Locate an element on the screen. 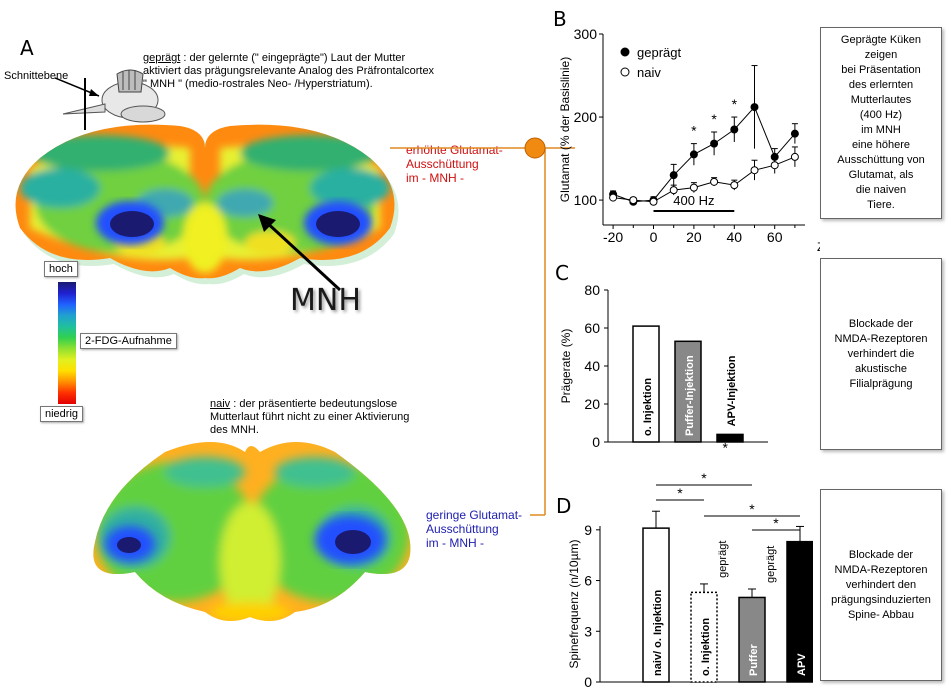 The width and height of the screenshot is (948, 693). x-tick-label: 0 is located at coordinates (654, 237).